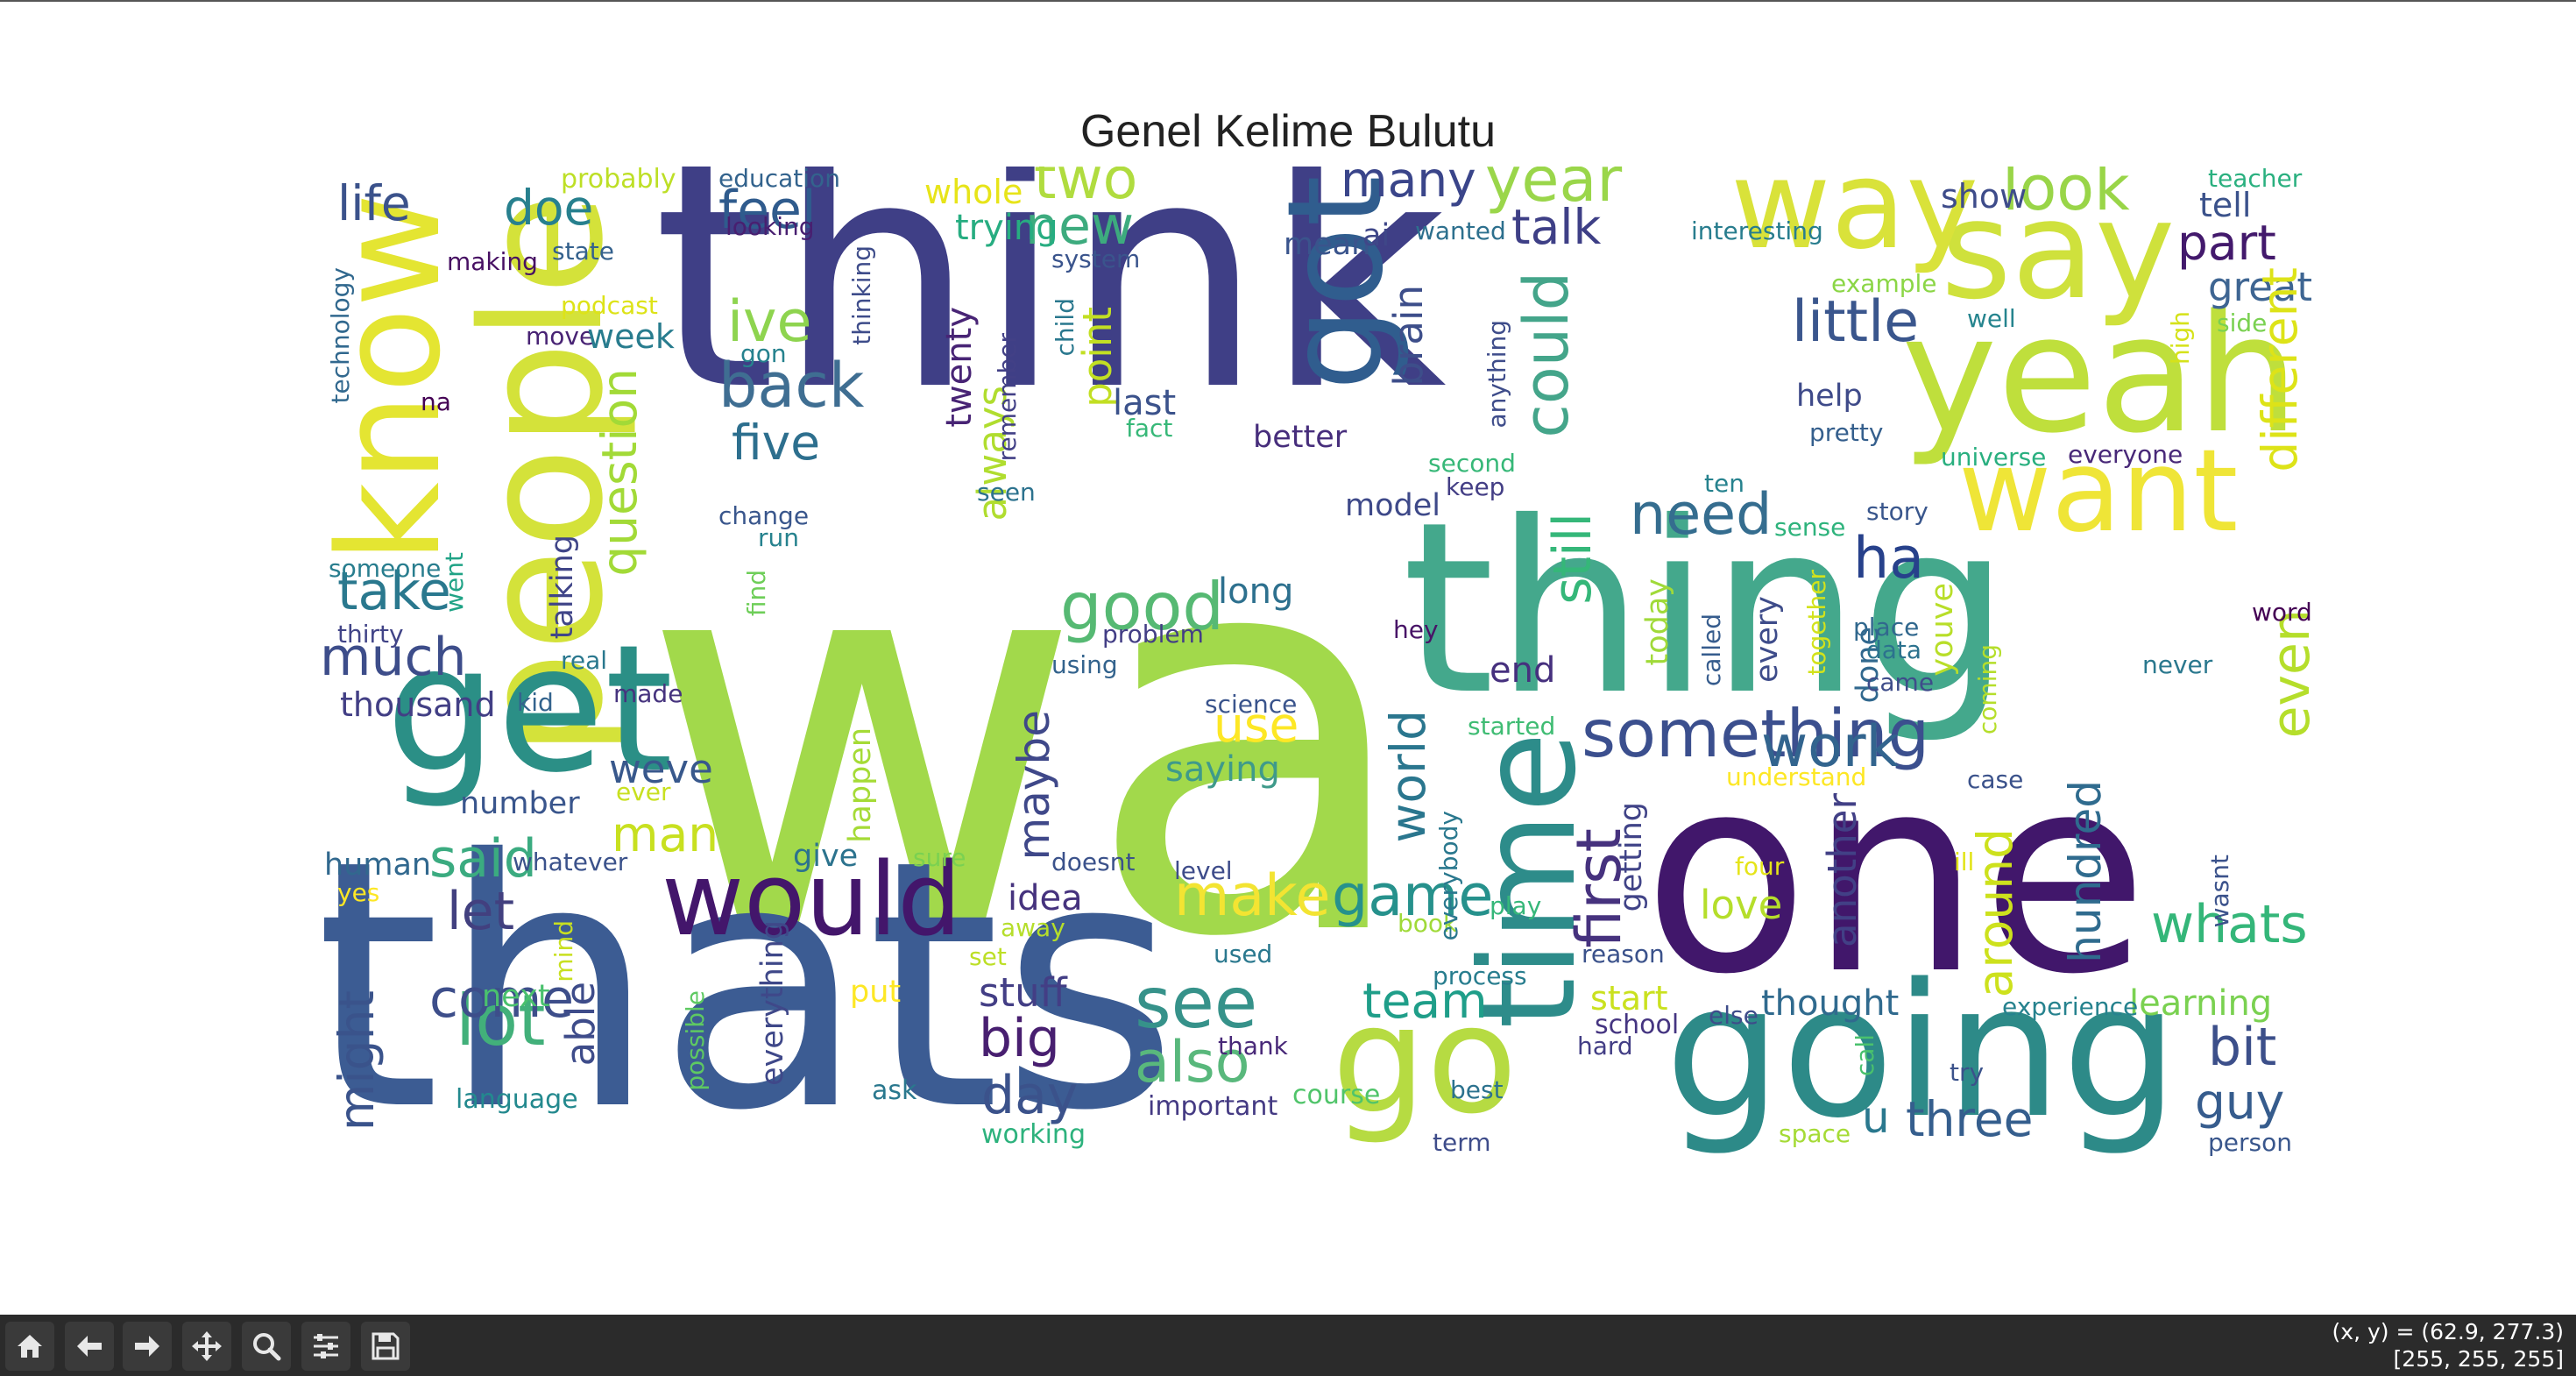 The width and height of the screenshot is (2576, 1376). I want to click on cloud-word: looking, so click(770, 226).